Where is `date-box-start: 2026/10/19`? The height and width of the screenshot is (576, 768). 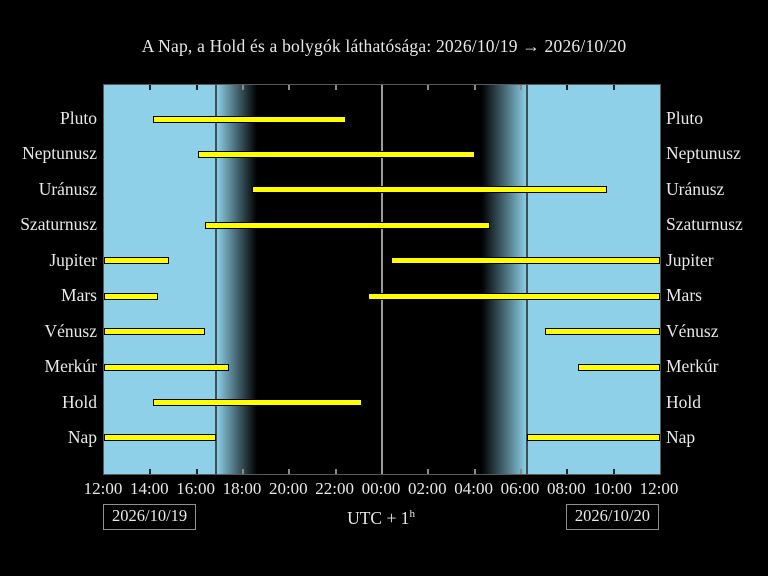 date-box-start: 2026/10/19 is located at coordinates (150, 517).